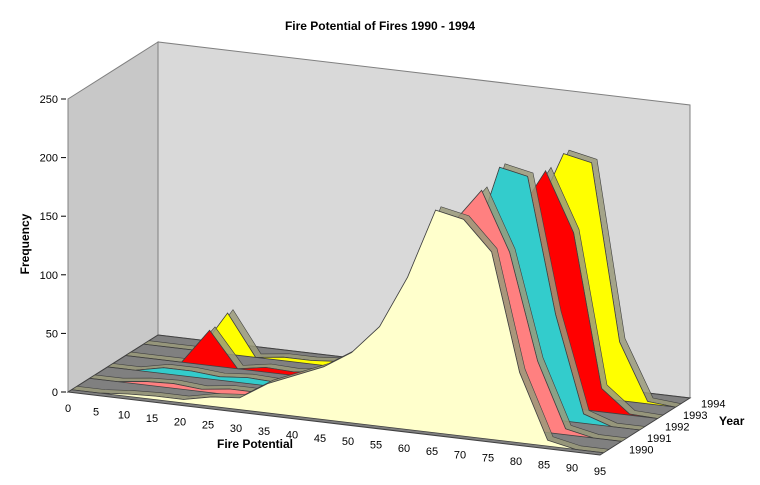  What do you see at coordinates (376, 445) in the screenshot?
I see `x-tick-label: 55` at bounding box center [376, 445].